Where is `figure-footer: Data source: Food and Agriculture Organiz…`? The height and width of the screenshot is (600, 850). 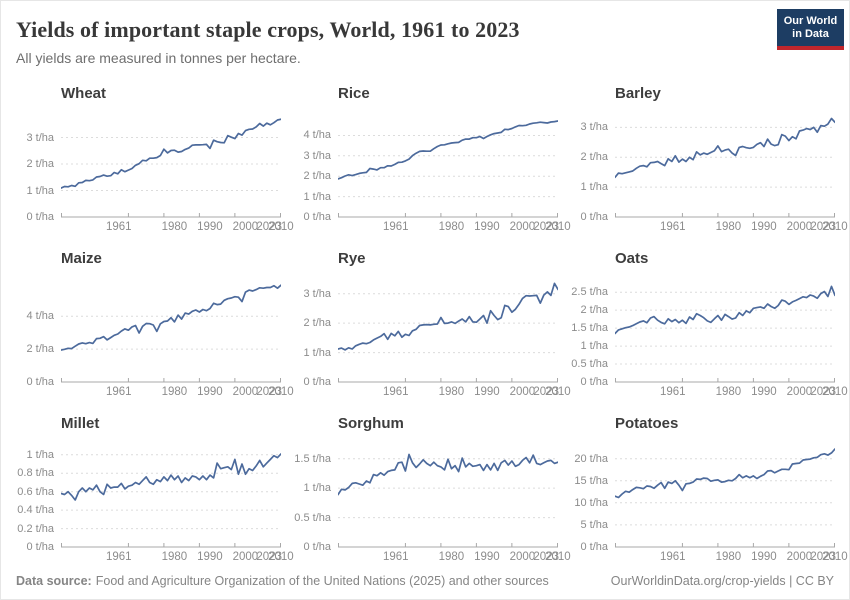
figure-footer: Data source: Food and Agriculture Organiz… is located at coordinates (425, 581).